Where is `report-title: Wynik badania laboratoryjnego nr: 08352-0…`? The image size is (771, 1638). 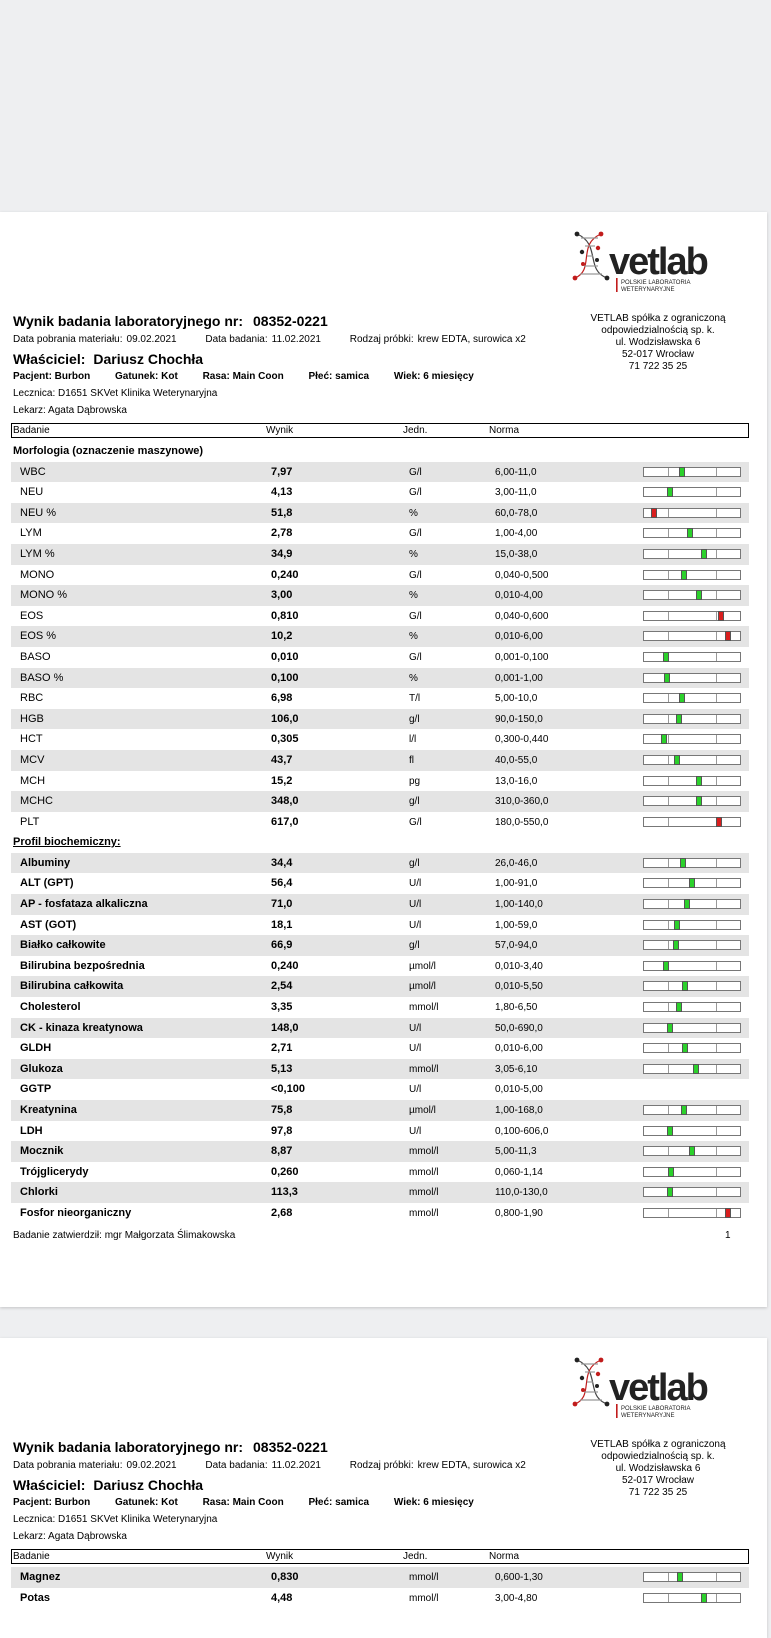
report-title: Wynik badania laboratoryjnego nr: 08352-0… is located at coordinates (170, 1447).